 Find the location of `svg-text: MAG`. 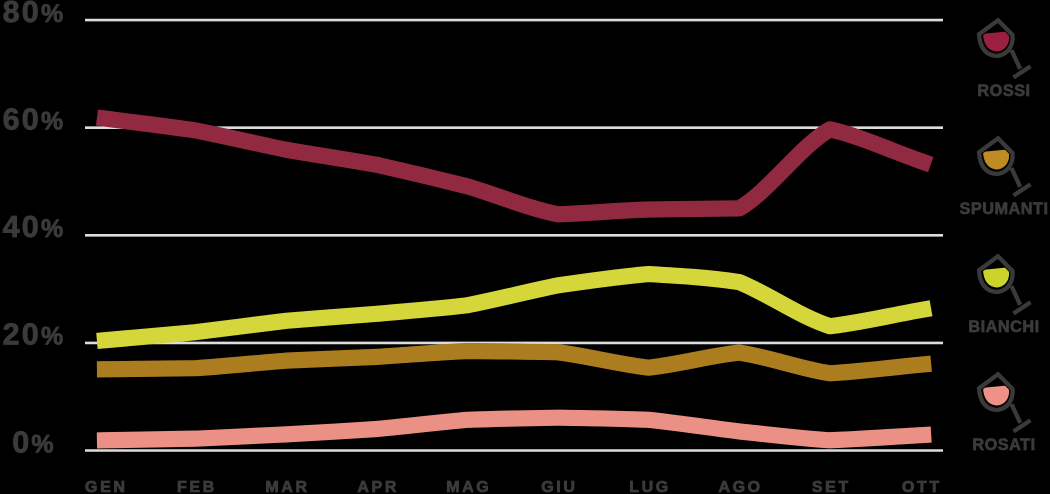

svg-text: MAG is located at coordinates (468, 486).